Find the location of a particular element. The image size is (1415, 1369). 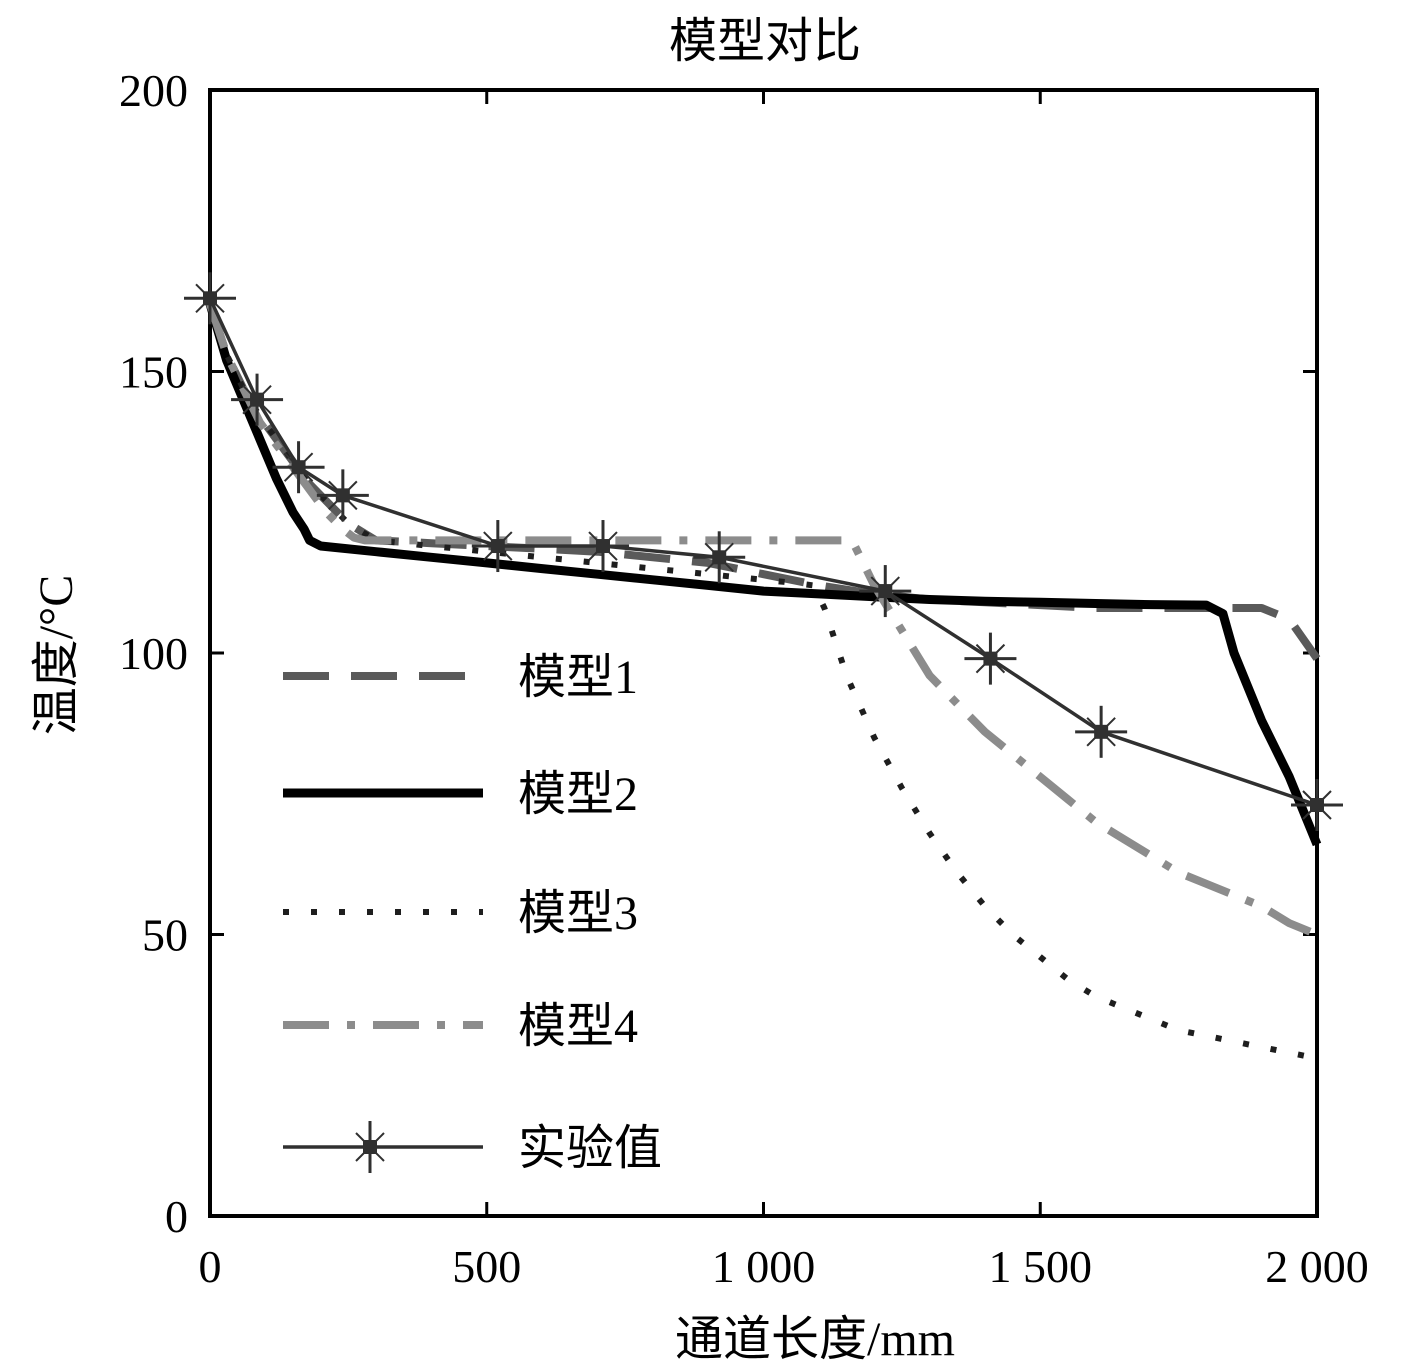

legend-label-1: 模型1 is located at coordinates (578, 677).